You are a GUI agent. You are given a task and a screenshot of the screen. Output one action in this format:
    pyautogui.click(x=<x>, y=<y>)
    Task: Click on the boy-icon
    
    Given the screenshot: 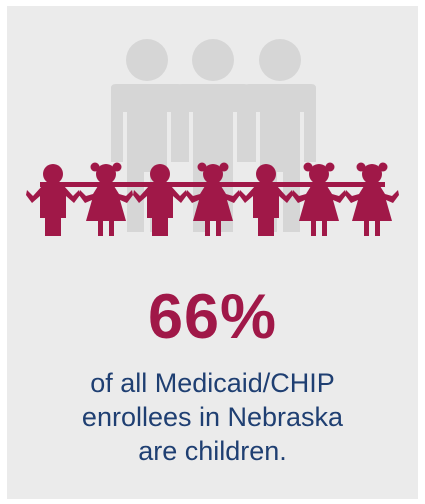 What is the action you would take?
    pyautogui.click(x=53, y=200)
    